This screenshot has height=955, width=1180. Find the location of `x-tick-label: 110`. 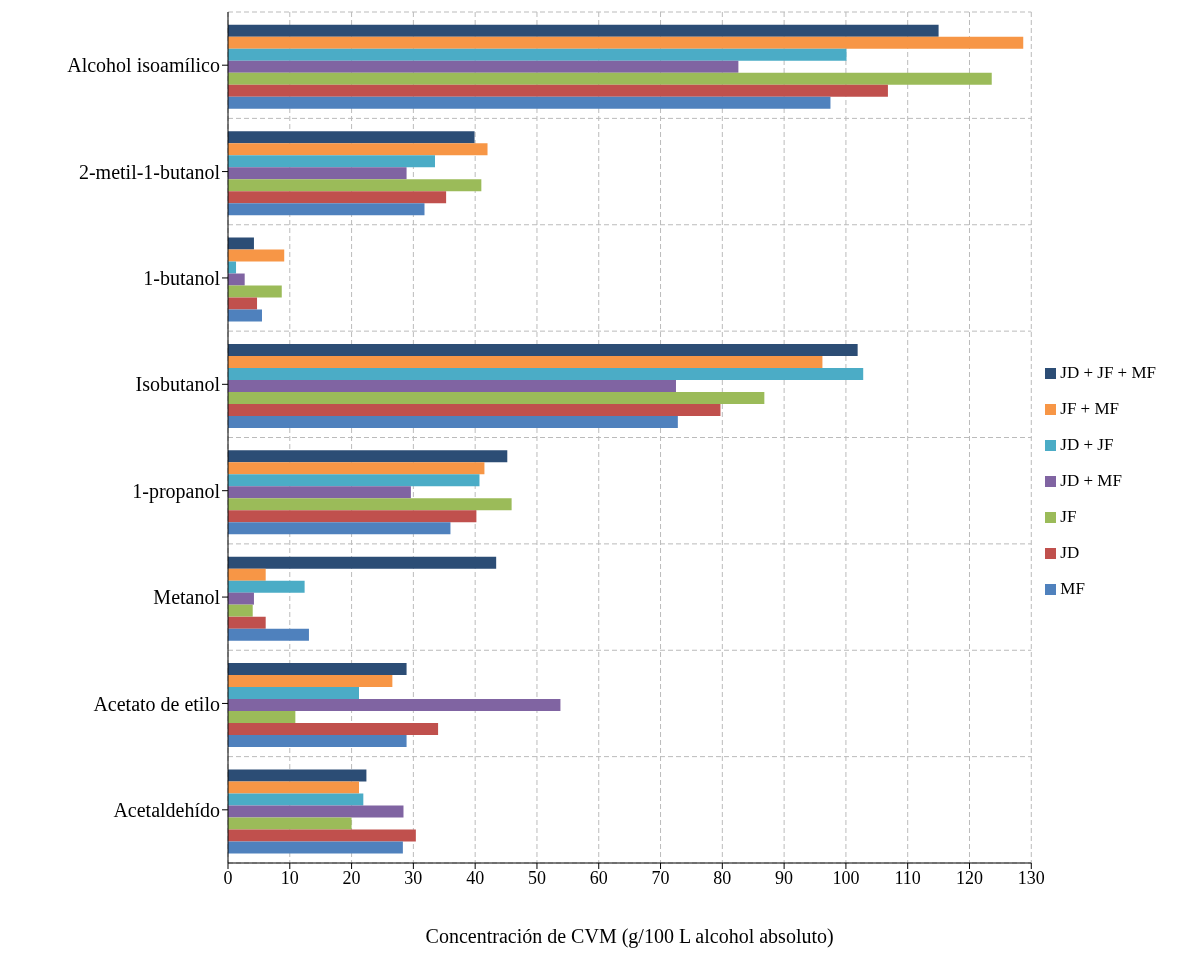

x-tick-label: 110 is located at coordinates (907, 877).